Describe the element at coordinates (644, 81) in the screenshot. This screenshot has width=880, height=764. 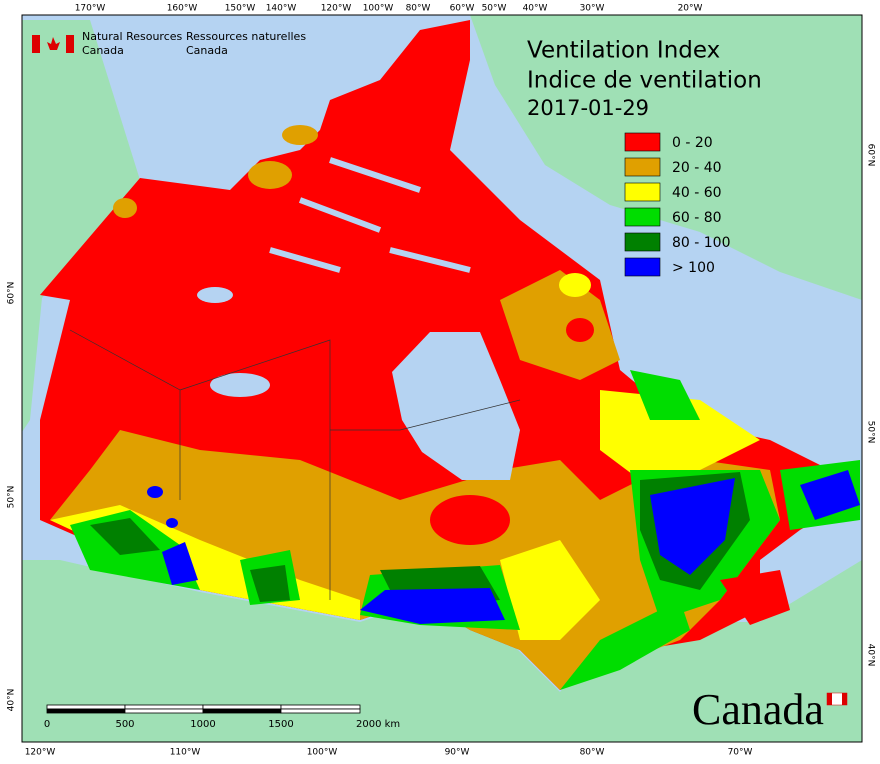
I see `title: Indice de ventilation` at that location.